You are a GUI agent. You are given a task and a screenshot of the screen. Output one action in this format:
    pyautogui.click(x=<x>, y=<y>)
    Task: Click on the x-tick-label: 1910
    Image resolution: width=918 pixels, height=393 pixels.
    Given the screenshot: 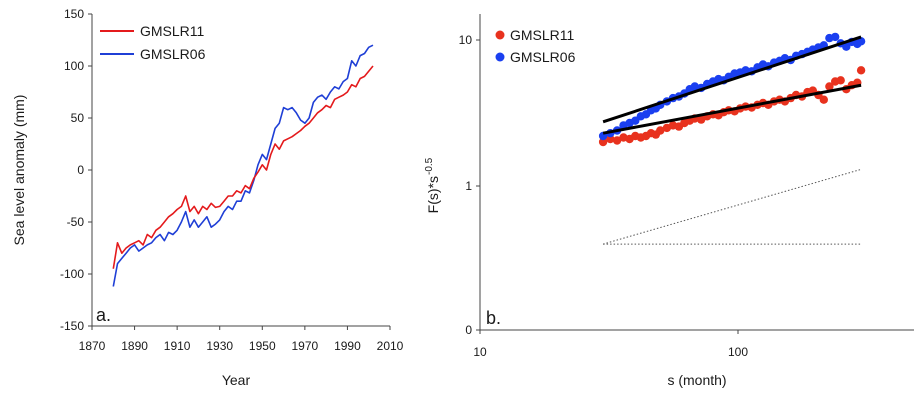 What is the action you would take?
    pyautogui.click(x=177, y=346)
    